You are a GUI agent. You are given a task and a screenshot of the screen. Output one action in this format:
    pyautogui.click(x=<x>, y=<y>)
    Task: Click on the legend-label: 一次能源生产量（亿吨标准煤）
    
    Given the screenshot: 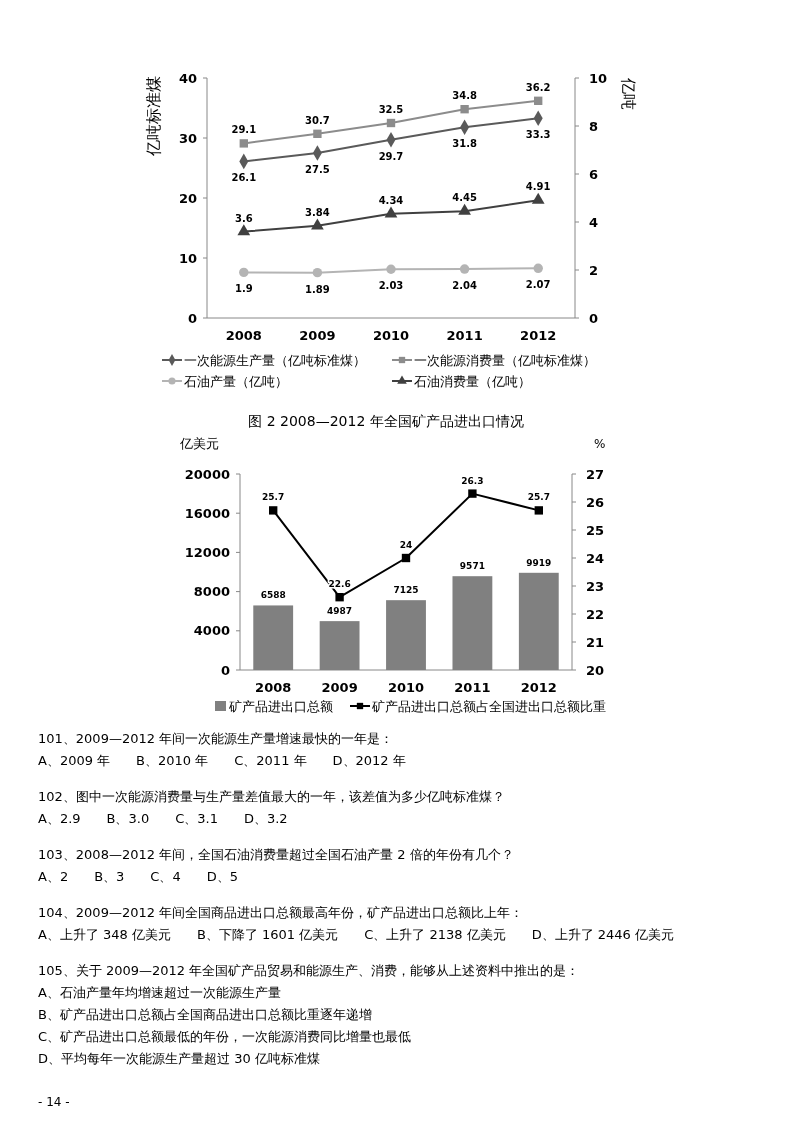 What is the action you would take?
    pyautogui.click(x=275, y=360)
    